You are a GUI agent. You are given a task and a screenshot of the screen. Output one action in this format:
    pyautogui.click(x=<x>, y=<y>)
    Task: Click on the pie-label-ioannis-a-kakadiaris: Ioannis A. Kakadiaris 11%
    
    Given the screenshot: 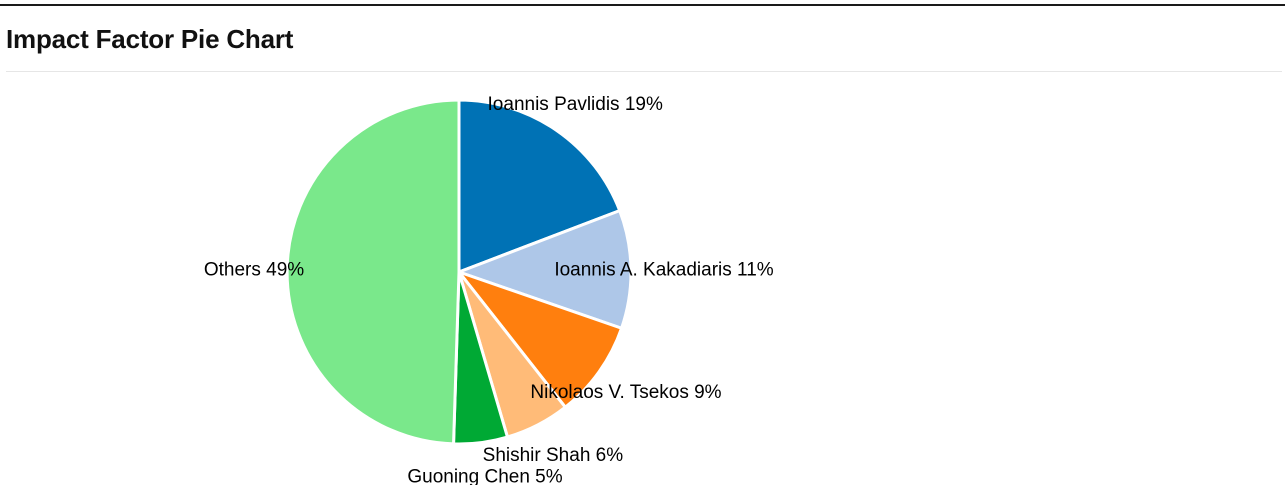 What is the action you would take?
    pyautogui.click(x=663, y=270)
    